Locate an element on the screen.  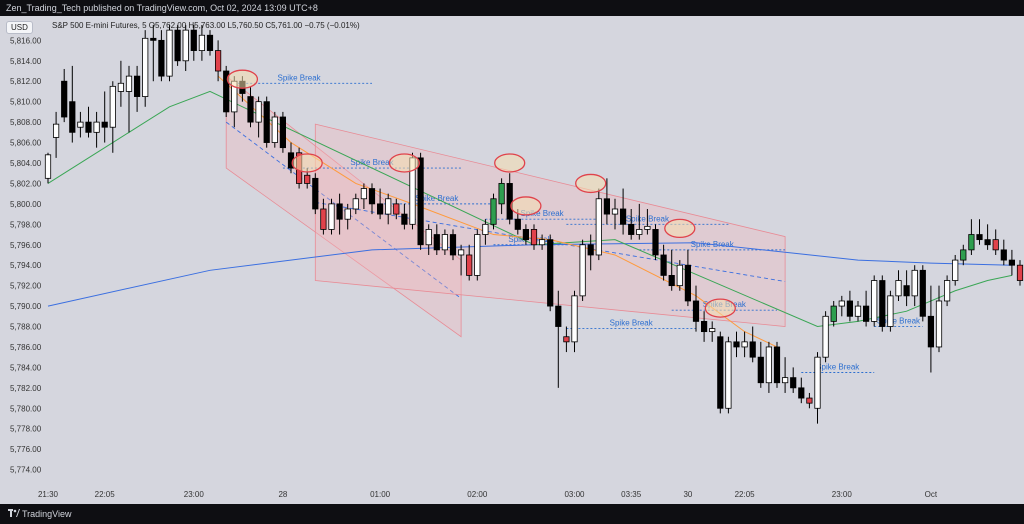
x-tick-label: 28 is located at coordinates (282, 494).